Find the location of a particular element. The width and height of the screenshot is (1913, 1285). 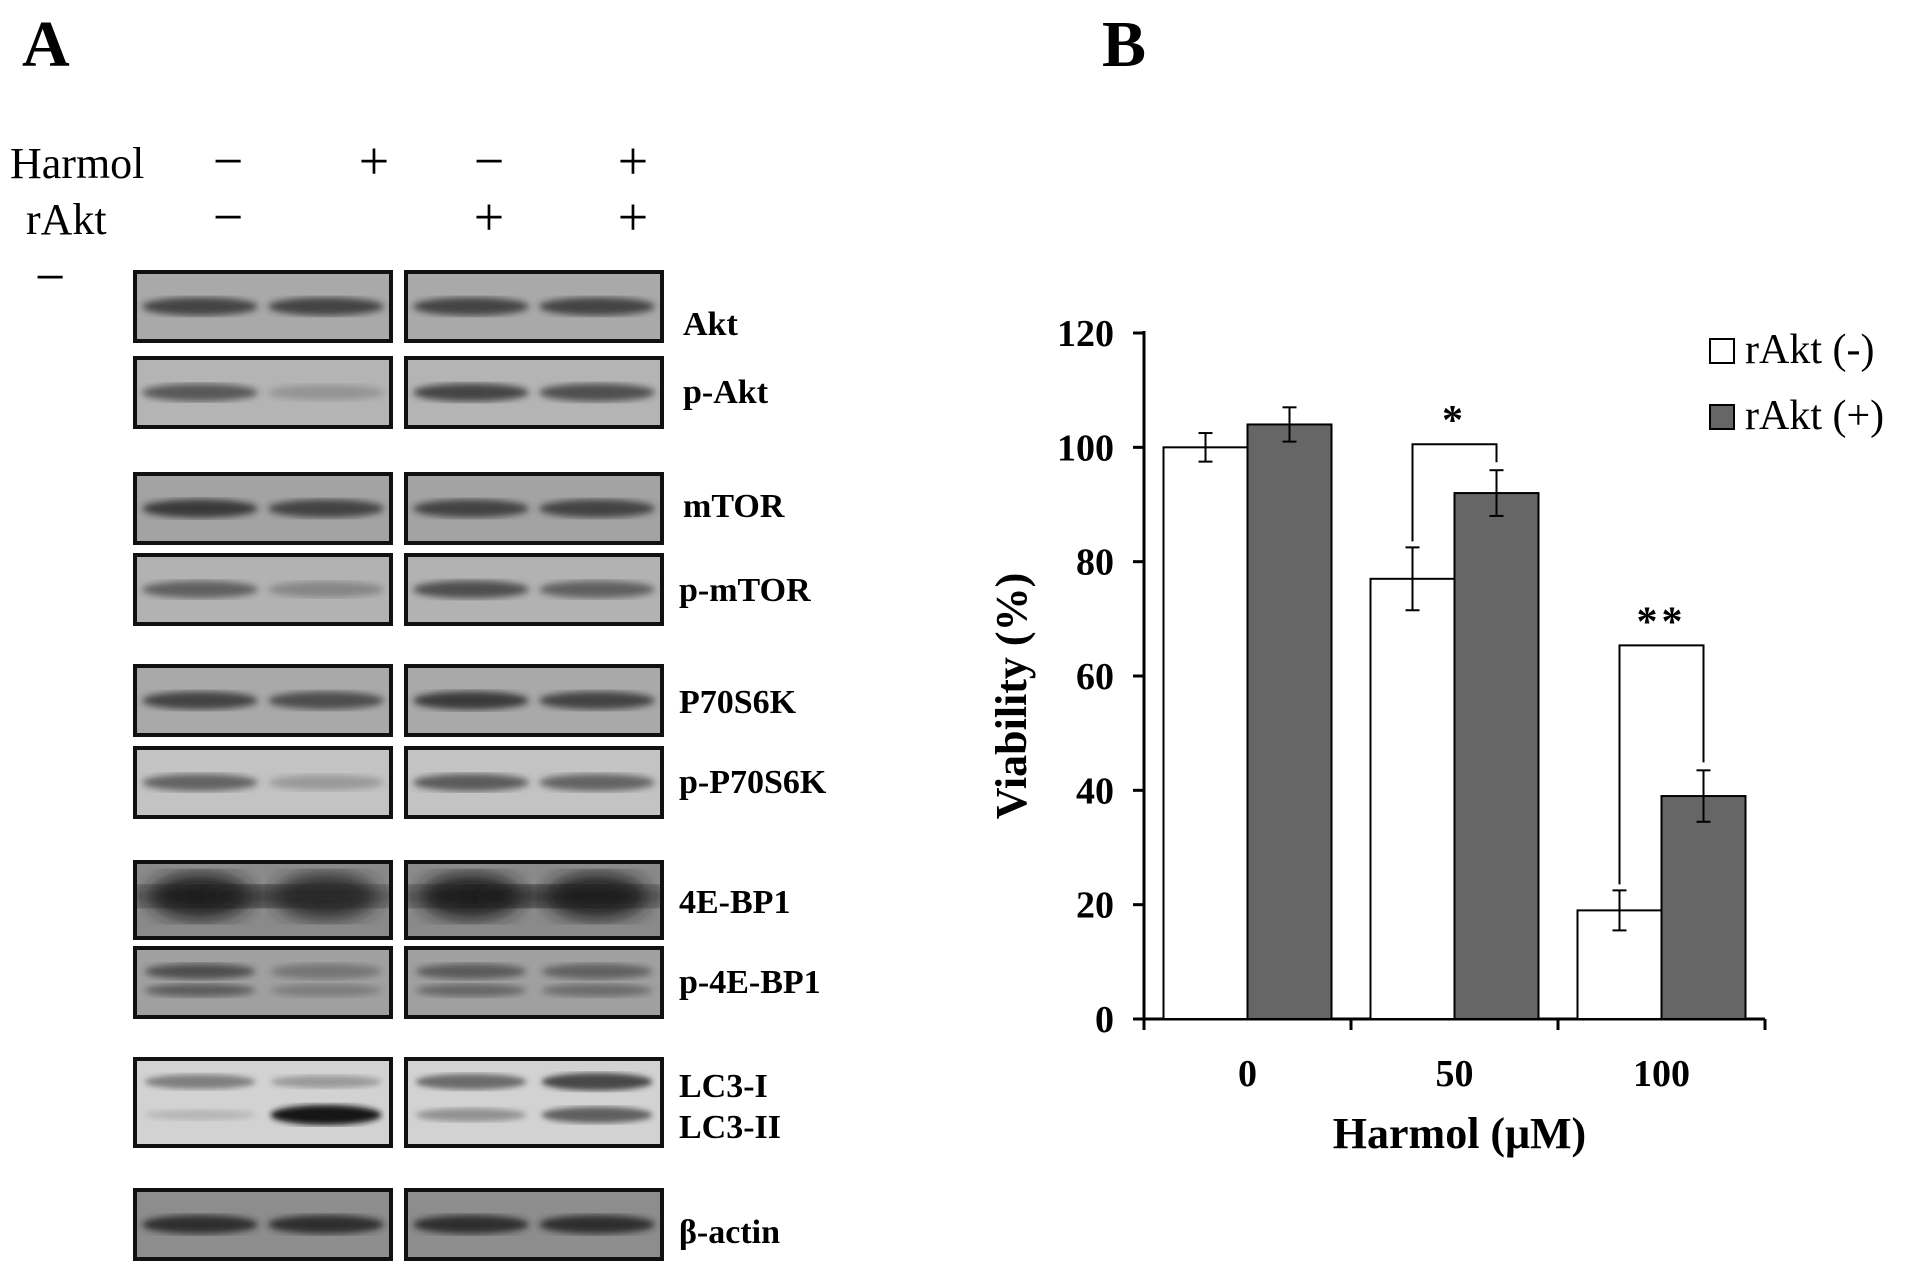

condition-label-harmol: Harmol is located at coordinates (77, 163).